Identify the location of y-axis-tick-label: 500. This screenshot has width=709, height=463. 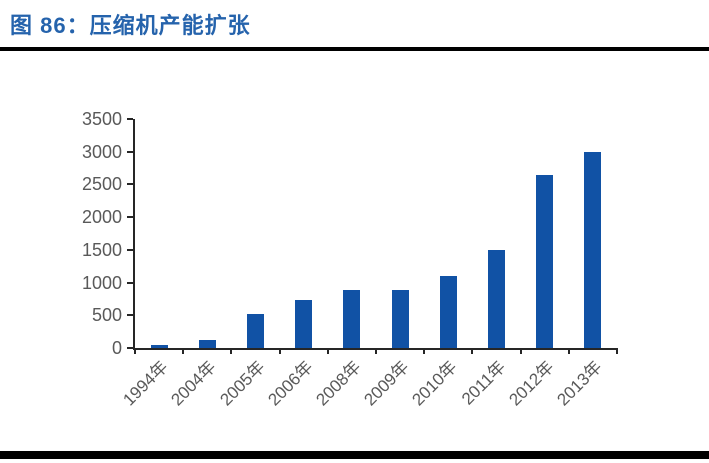
(106, 315).